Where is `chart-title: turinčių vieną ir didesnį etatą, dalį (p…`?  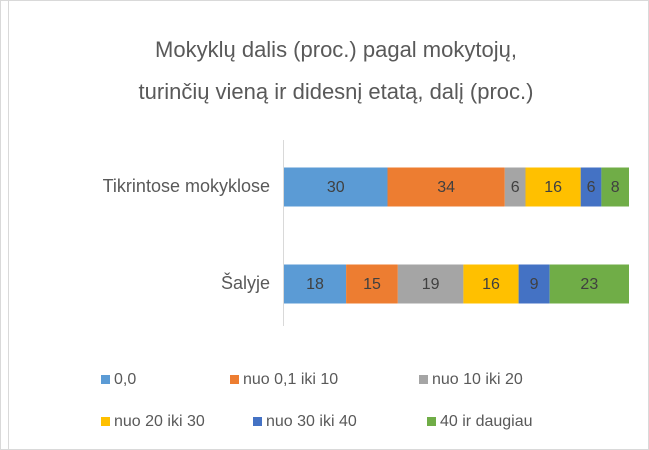 chart-title: turinčių vieną ir didesnį etatą, dalį (p… is located at coordinates (336, 91).